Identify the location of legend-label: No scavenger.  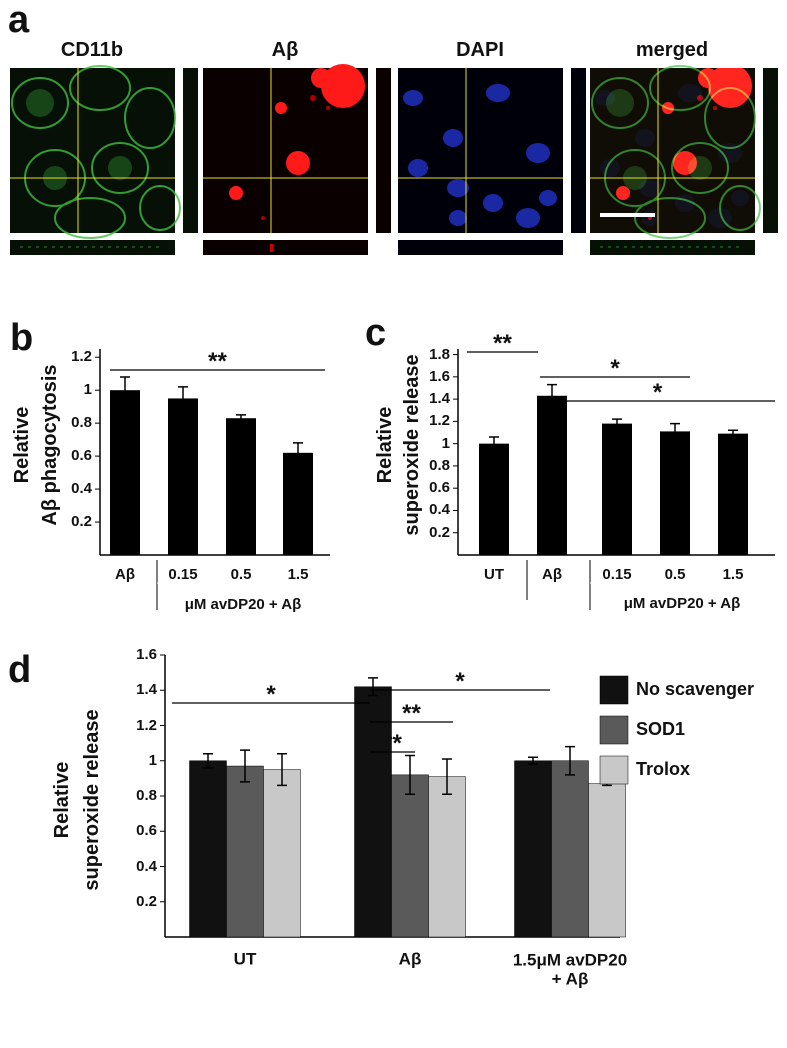
(695, 689).